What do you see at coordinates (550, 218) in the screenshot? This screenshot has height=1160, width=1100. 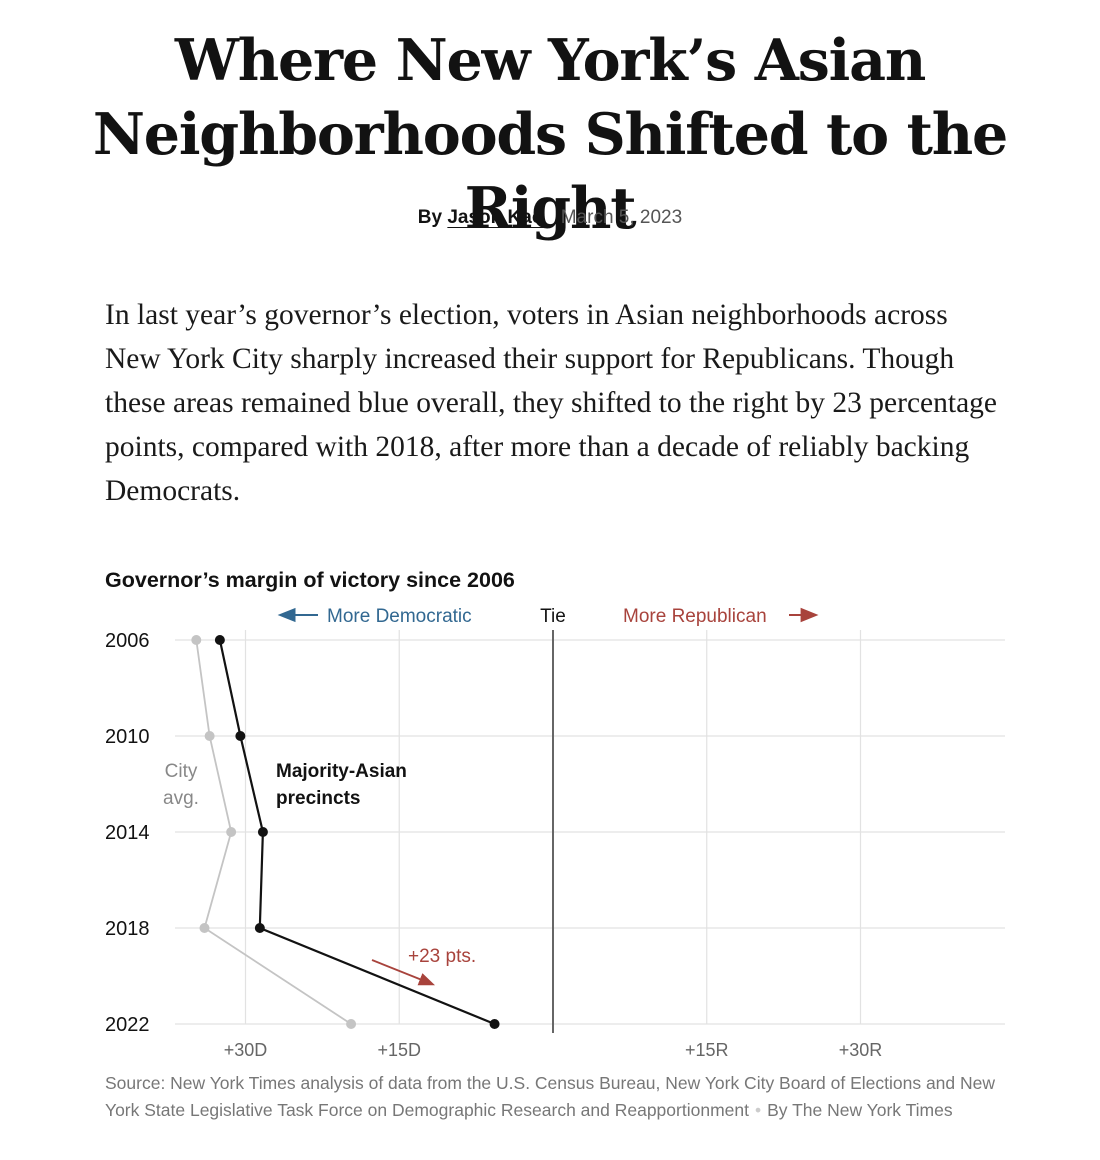 I see `byline: By Jason Kao March 5, 2023` at bounding box center [550, 218].